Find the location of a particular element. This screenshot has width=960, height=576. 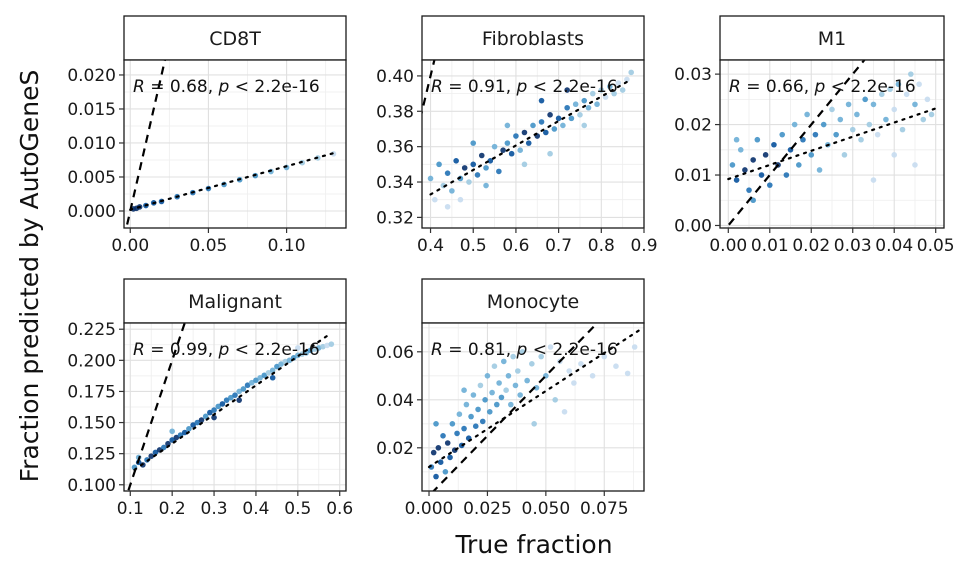

y-axis-title: Fraction predicted by AutoGeneS is located at coordinates (29, 276).